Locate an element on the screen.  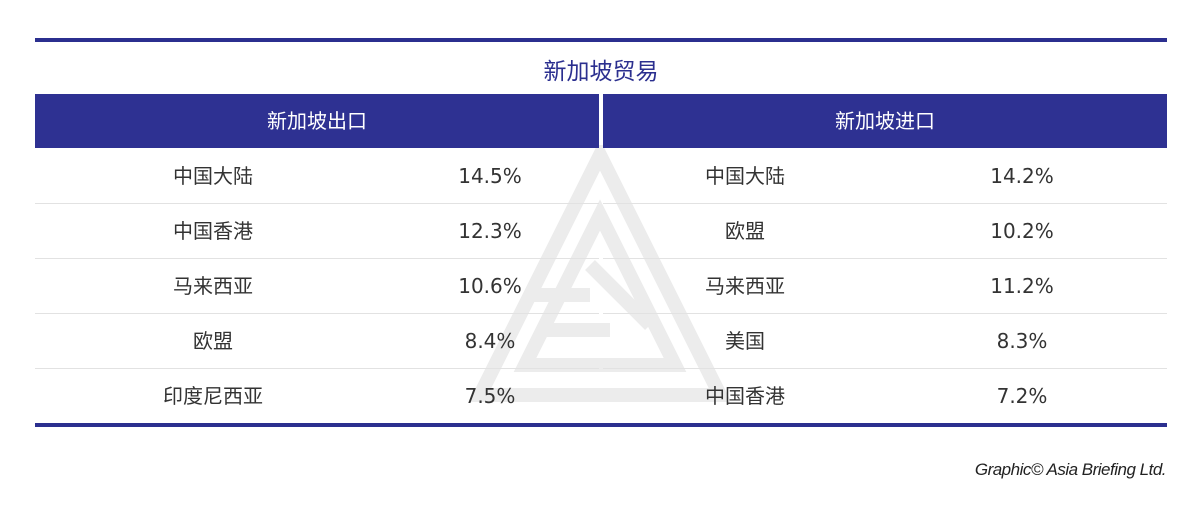
exports-row: 印度尼西亚 7.5% is located at coordinates (317, 396).